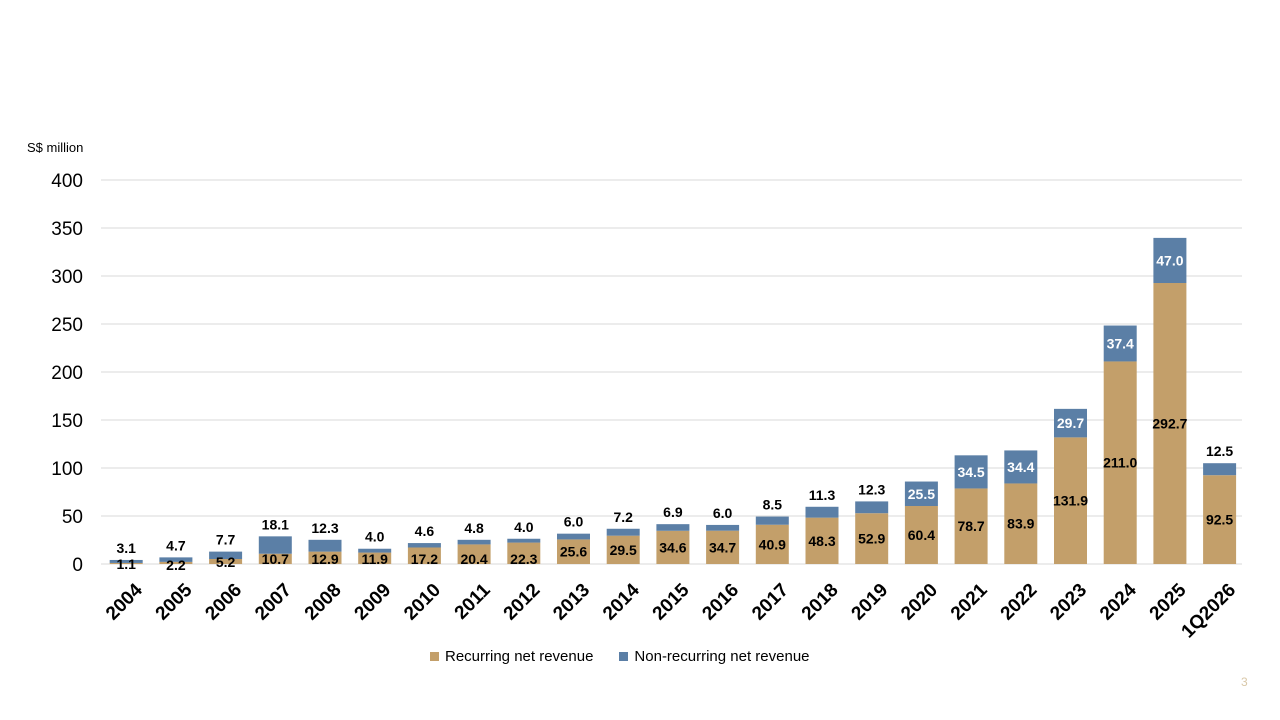 The width and height of the screenshot is (1280, 720). What do you see at coordinates (523, 559) in the screenshot?
I see `data-label-recurring: 22.3` at bounding box center [523, 559].